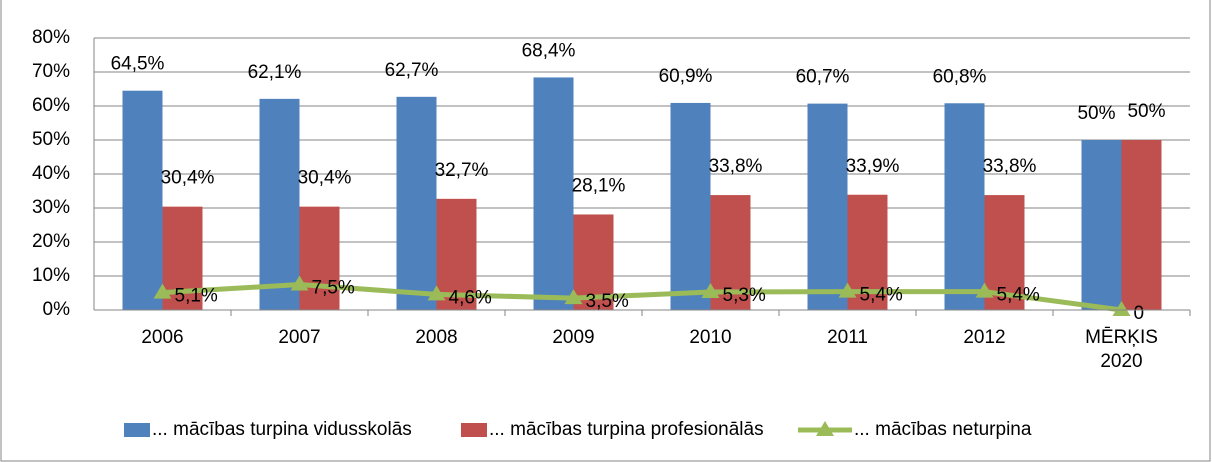  What do you see at coordinates (299, 337) in the screenshot?
I see `x-tick-label: 2007` at bounding box center [299, 337].